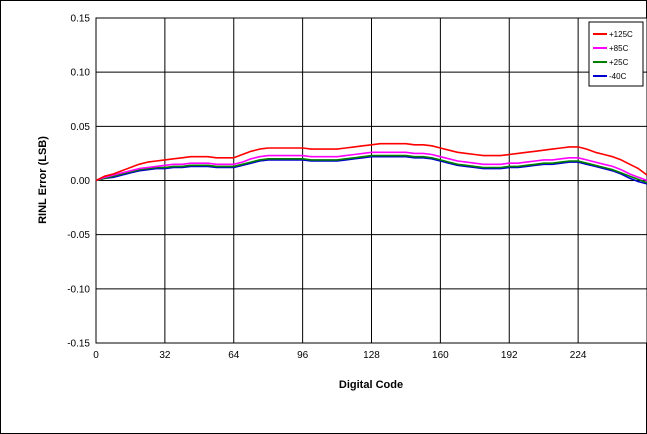  Describe the element at coordinates (621, 34) in the screenshot. I see `legend-label: +125C` at that location.